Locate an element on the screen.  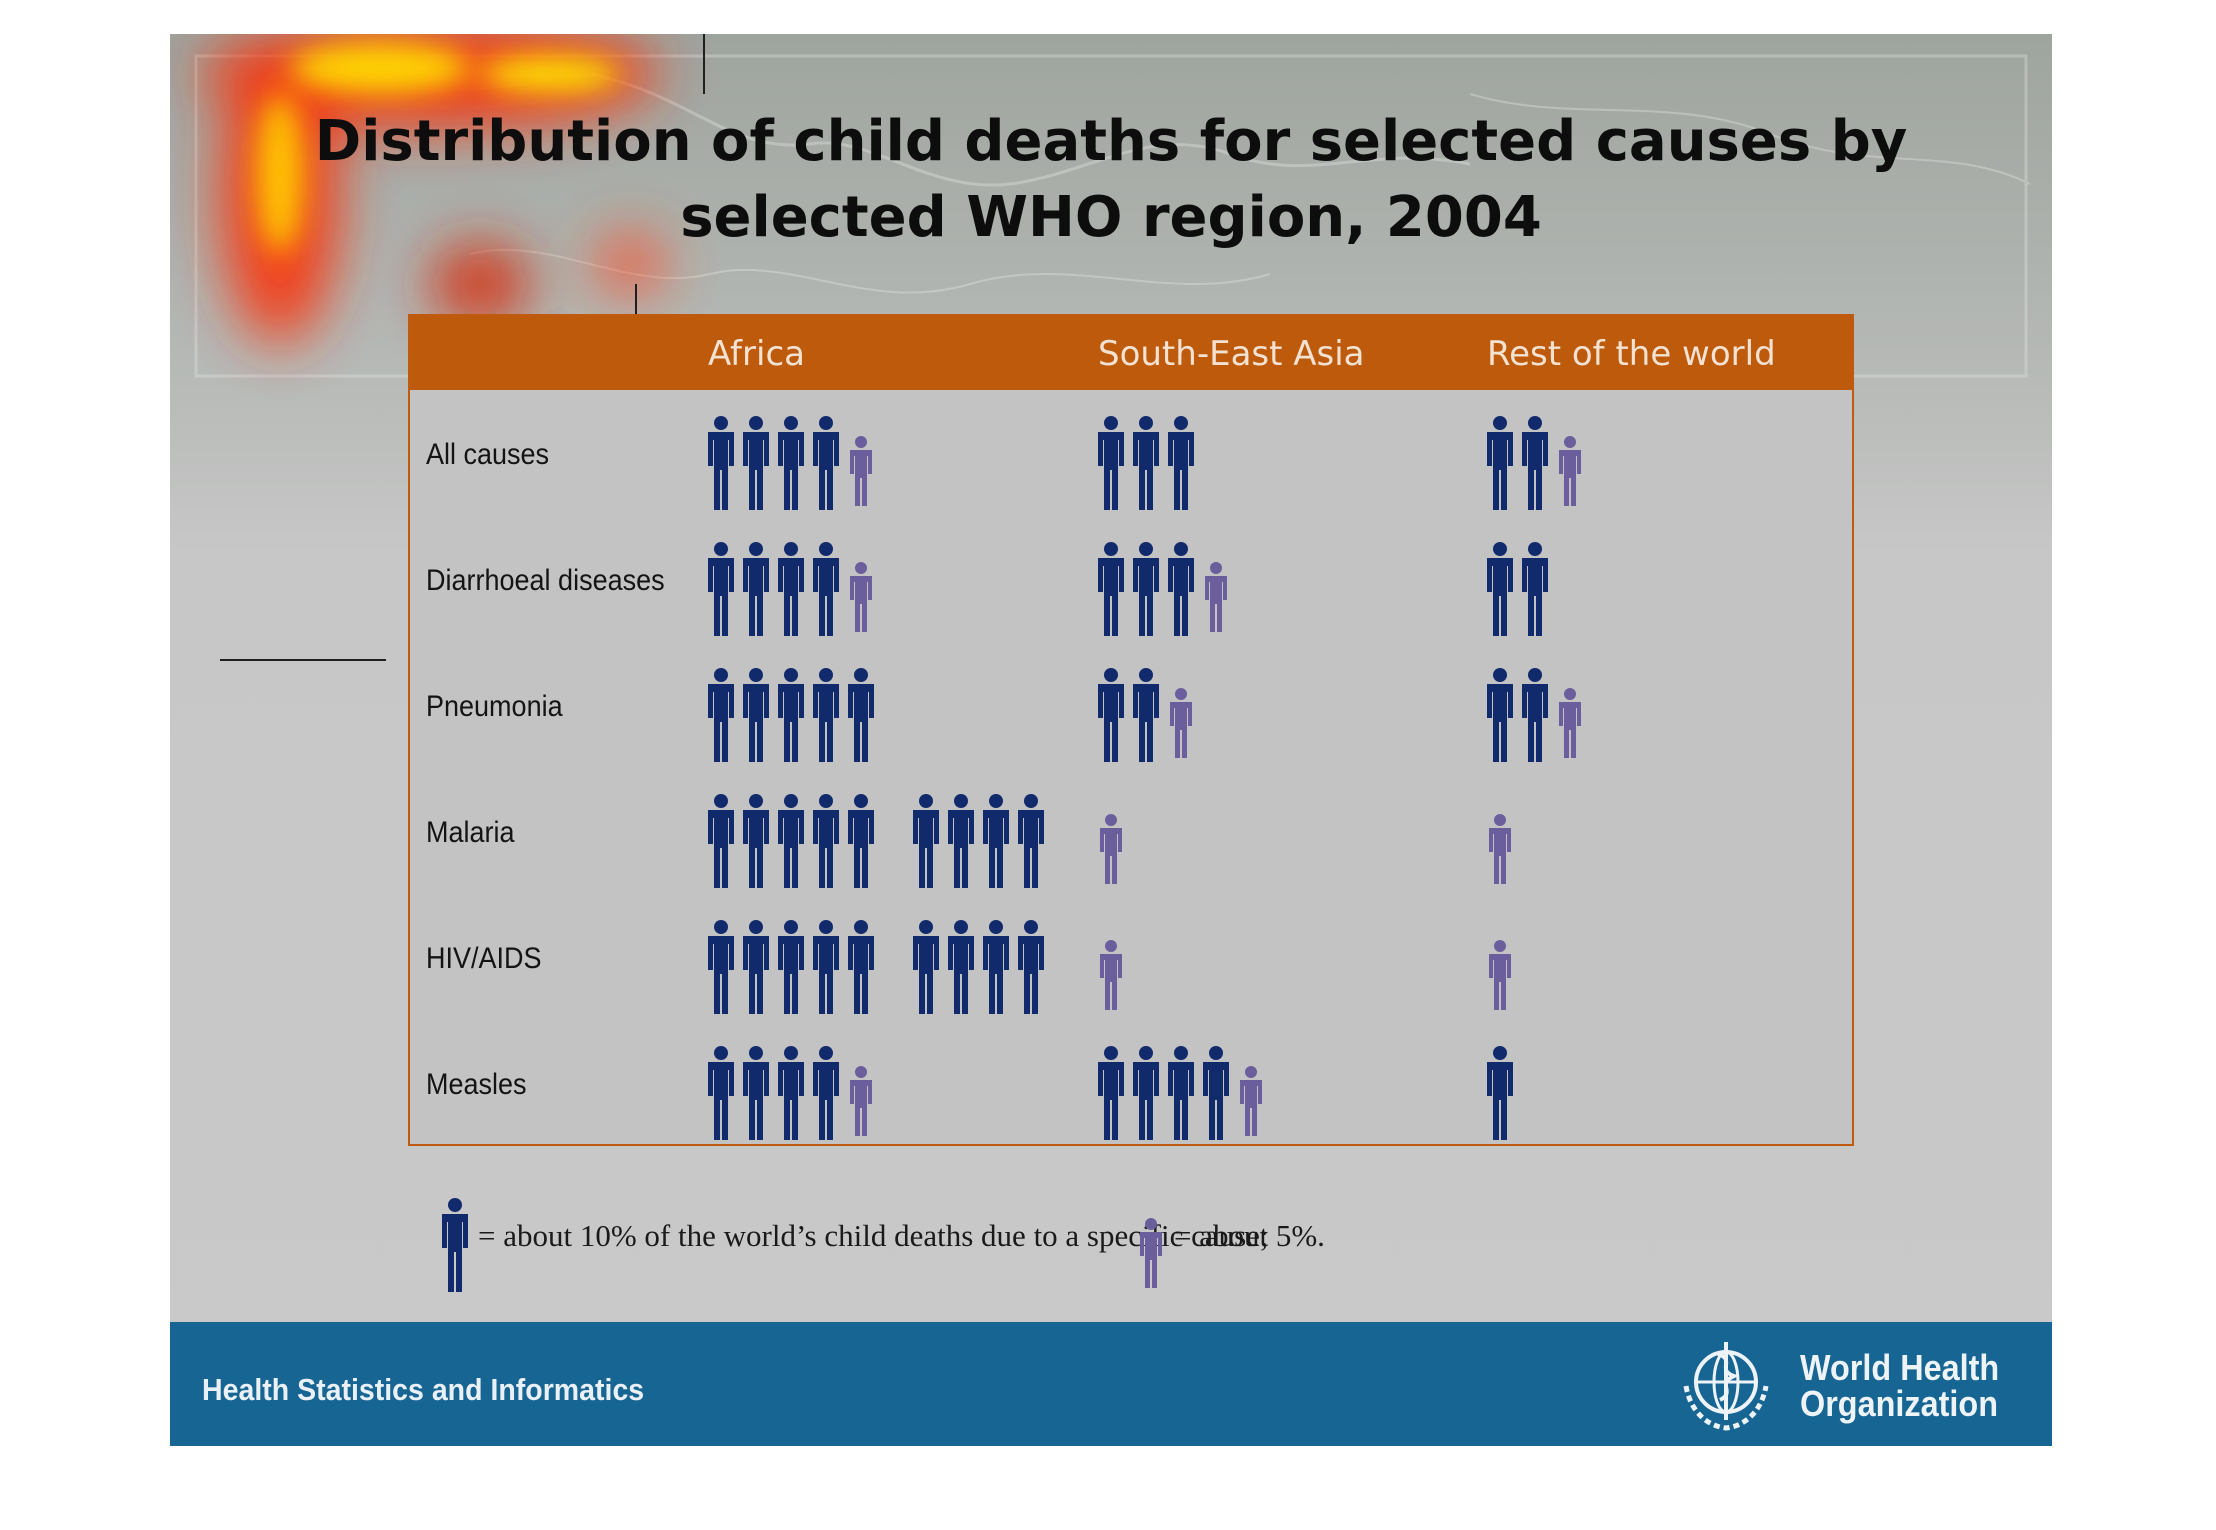
legend-figure-5pct-icon is located at coordinates (1151, 1253).